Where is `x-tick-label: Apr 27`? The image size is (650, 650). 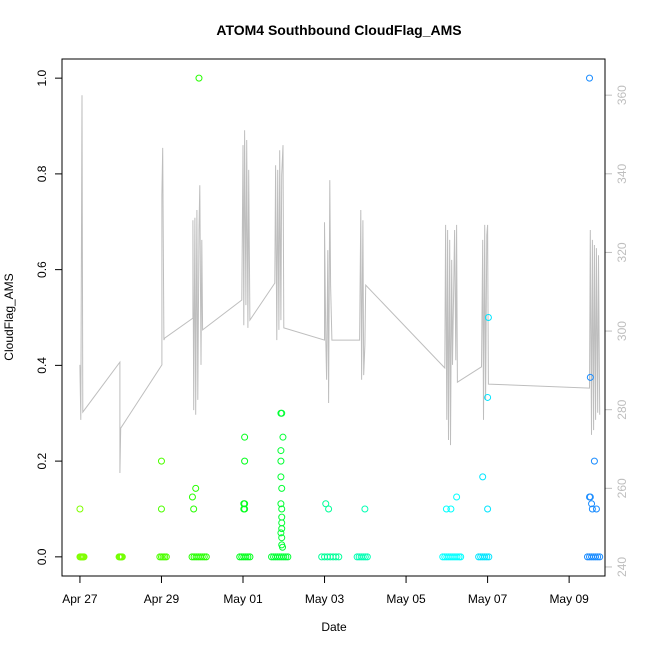
x-tick-label: Apr 27 is located at coordinates (80, 599).